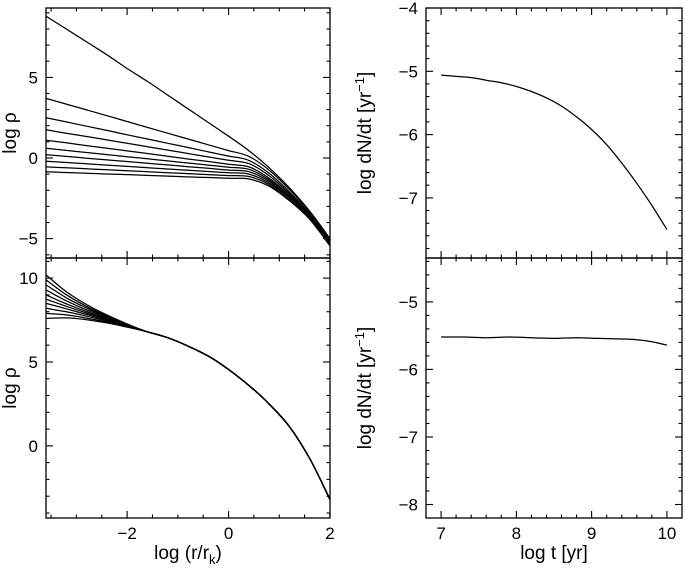 This screenshot has width=686, height=575. Describe the element at coordinates (329, 533) in the screenshot. I see `x-tick-label: 2` at that location.